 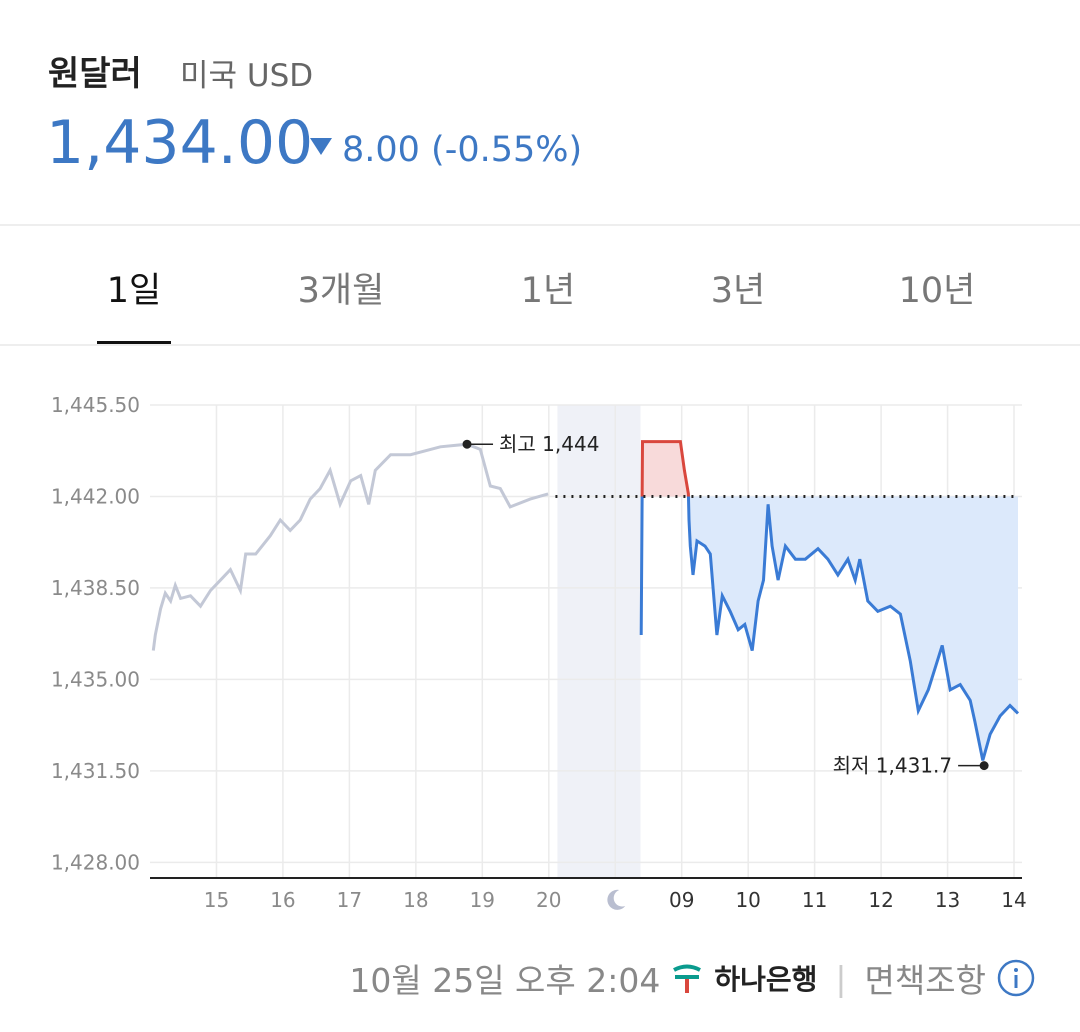 I want to click on x-tick-label: 14, so click(x=1013, y=900).